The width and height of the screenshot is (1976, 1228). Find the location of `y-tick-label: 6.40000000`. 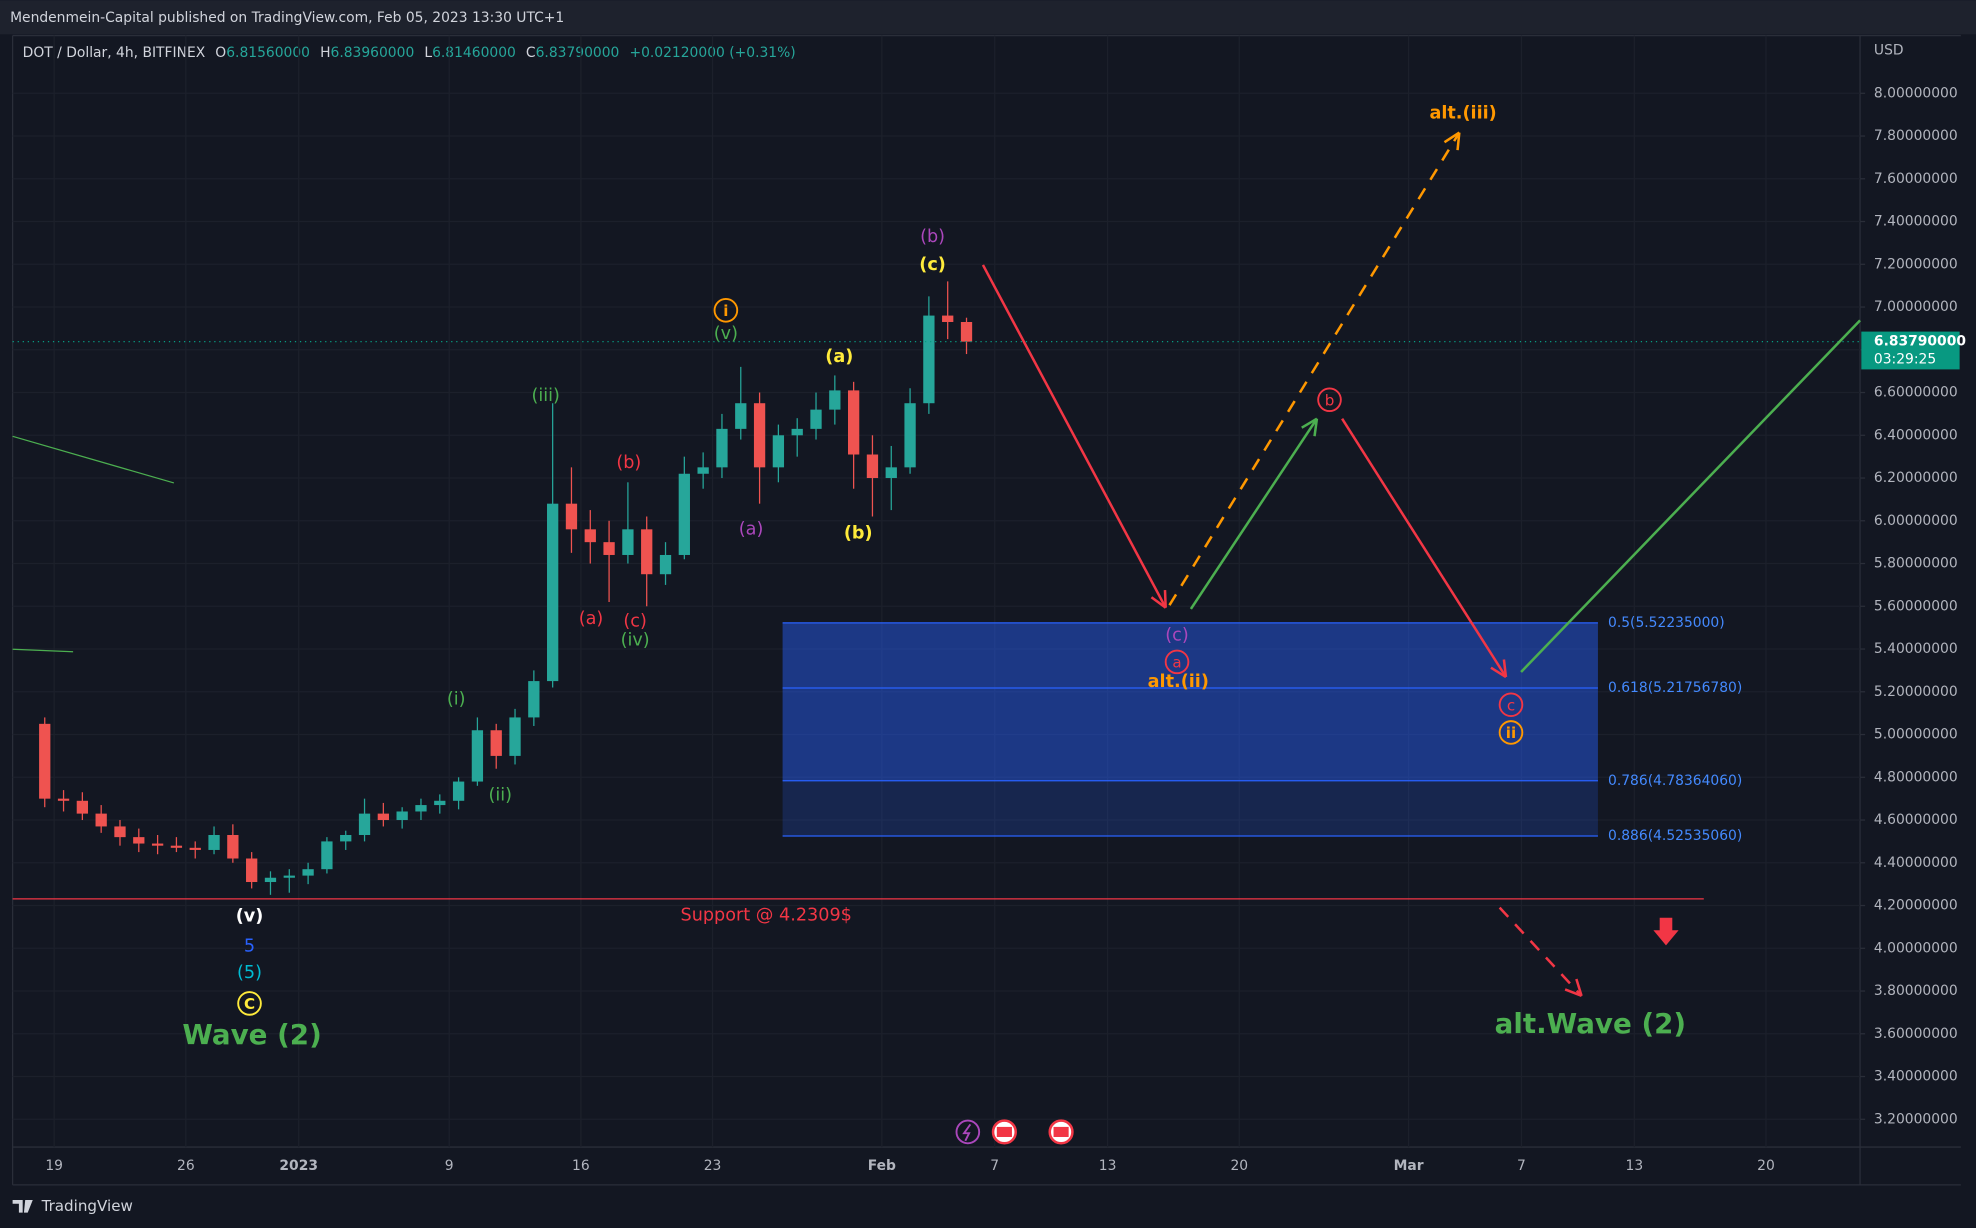

y-tick-label: 6.40000000 is located at coordinates (1916, 435).